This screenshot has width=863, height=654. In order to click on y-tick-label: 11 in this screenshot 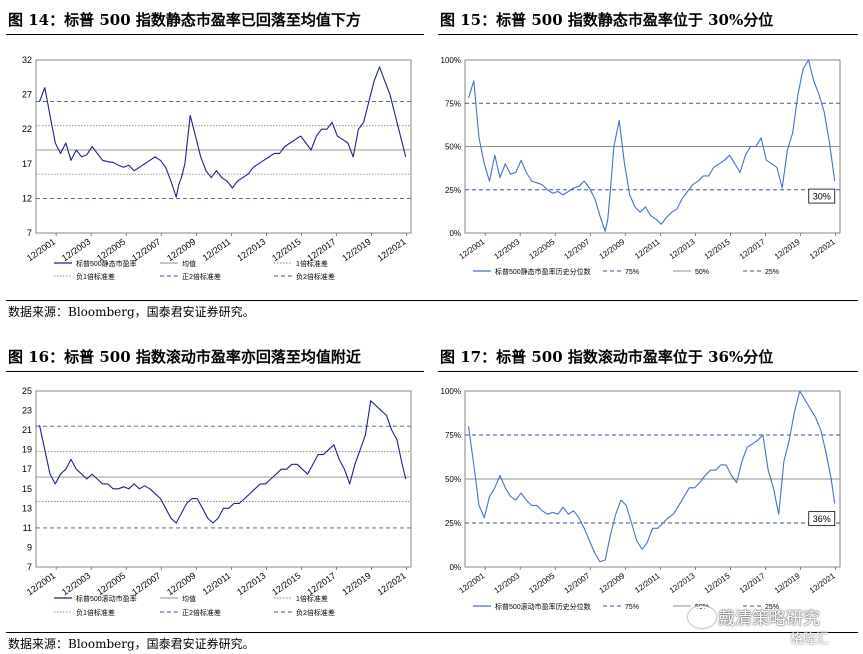, I will do `click(27, 528)`.